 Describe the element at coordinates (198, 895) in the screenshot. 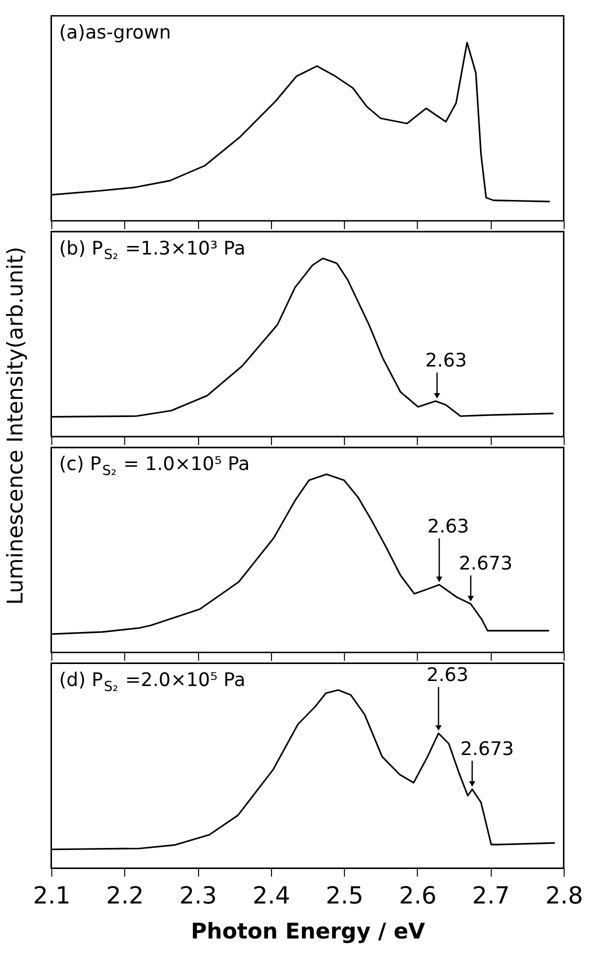

I see `x-tick-label: 2.3` at that location.